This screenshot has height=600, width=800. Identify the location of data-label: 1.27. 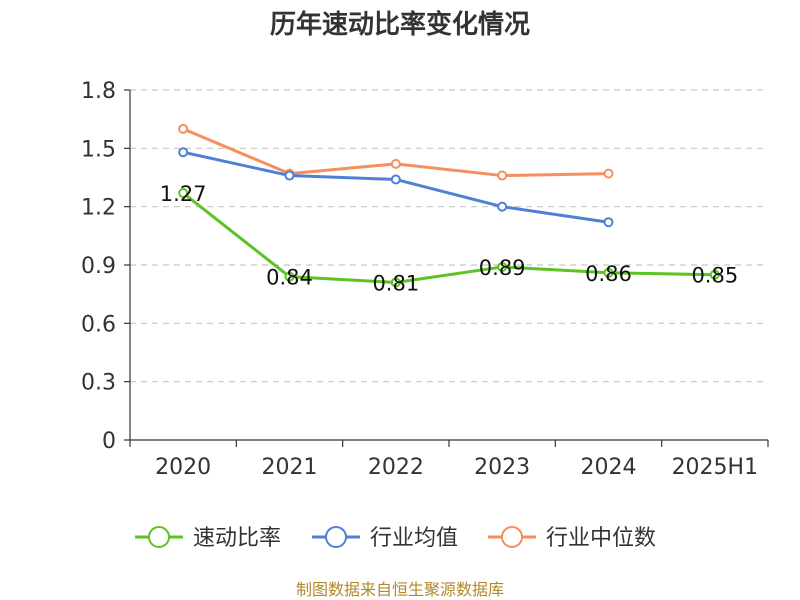
(183, 194).